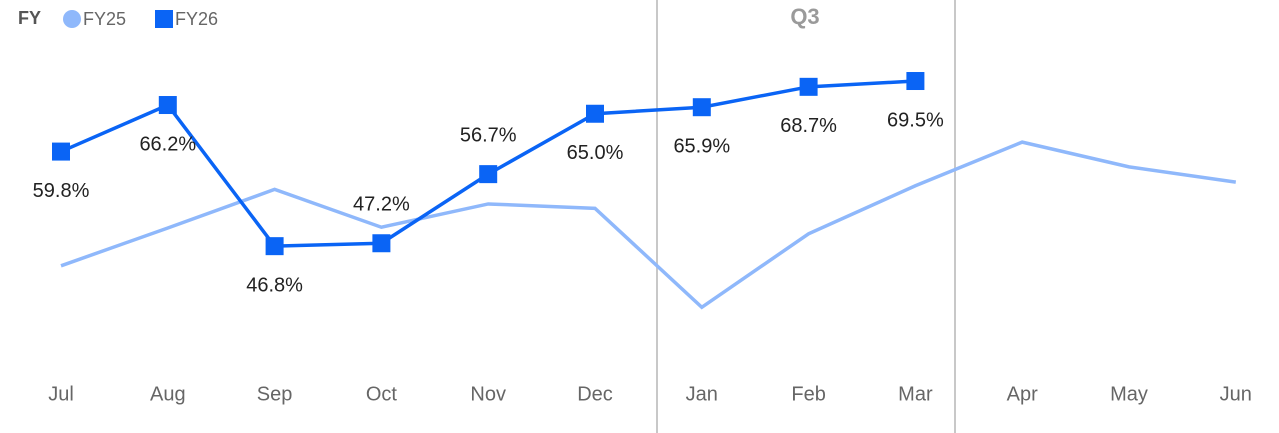 This screenshot has width=1279, height=433. Describe the element at coordinates (168, 394) in the screenshot. I see `x-tick-label: Aug` at that location.